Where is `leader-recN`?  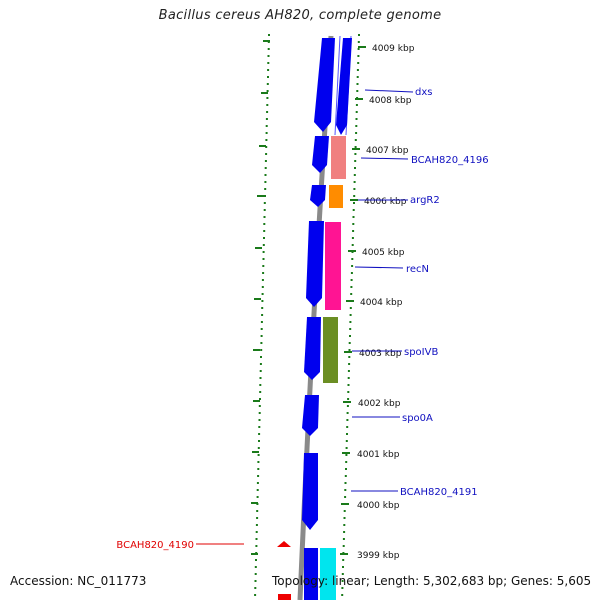 leader-recN is located at coordinates (379, 267).